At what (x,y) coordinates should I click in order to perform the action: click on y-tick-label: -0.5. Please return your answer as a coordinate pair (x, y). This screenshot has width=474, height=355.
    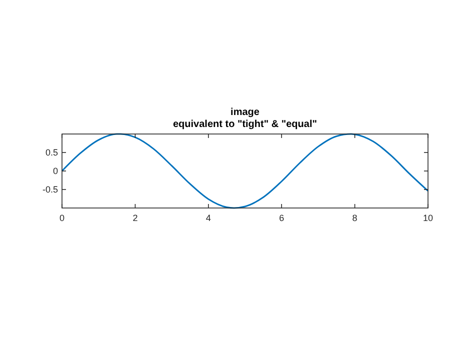
    Looking at the image, I should click on (50, 189).